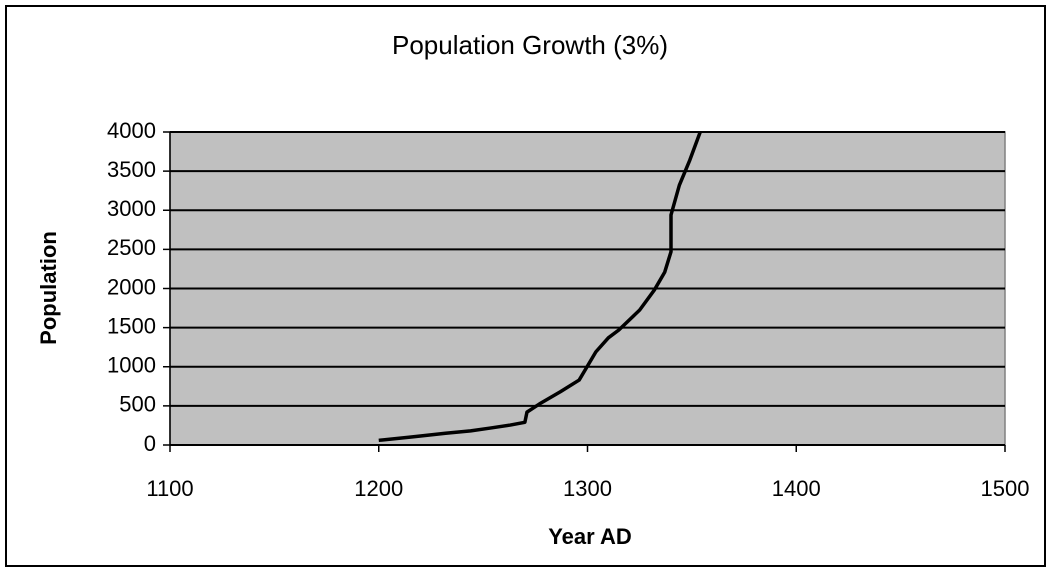  What do you see at coordinates (131, 208) in the screenshot?
I see `y-tick-label: 3000` at bounding box center [131, 208].